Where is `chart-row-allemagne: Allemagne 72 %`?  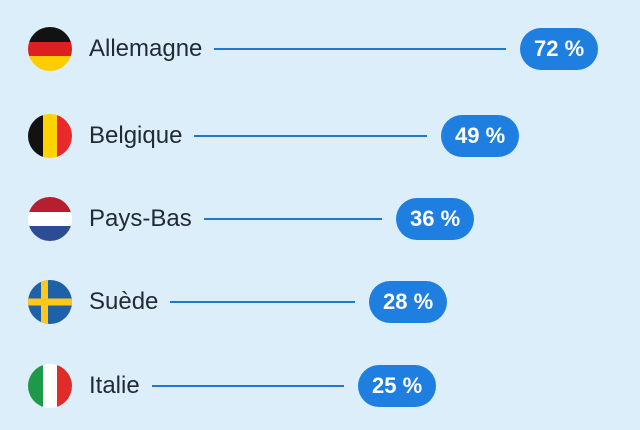 chart-row-allemagne: Allemagne 72 % is located at coordinates (320, 49).